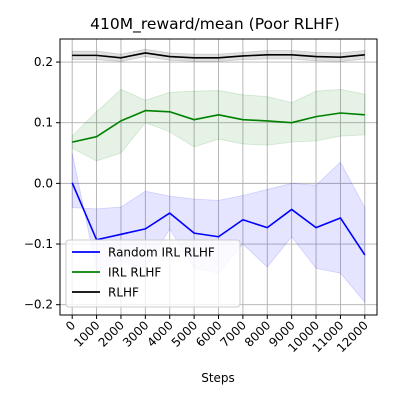 The image size is (400, 400). I want to click on legend-label: IRL RLHF, so click(134, 273).